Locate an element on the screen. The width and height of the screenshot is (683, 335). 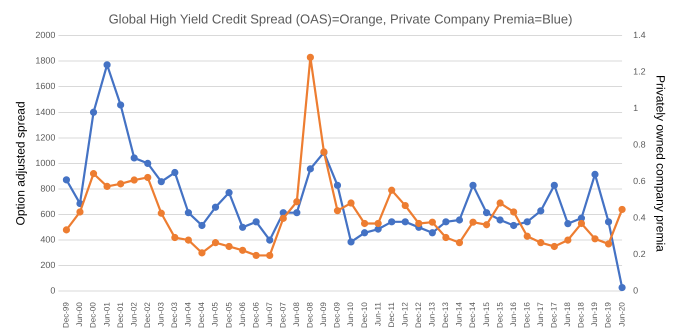
x-tick-label: Jun-09 is located at coordinates (323, 314).